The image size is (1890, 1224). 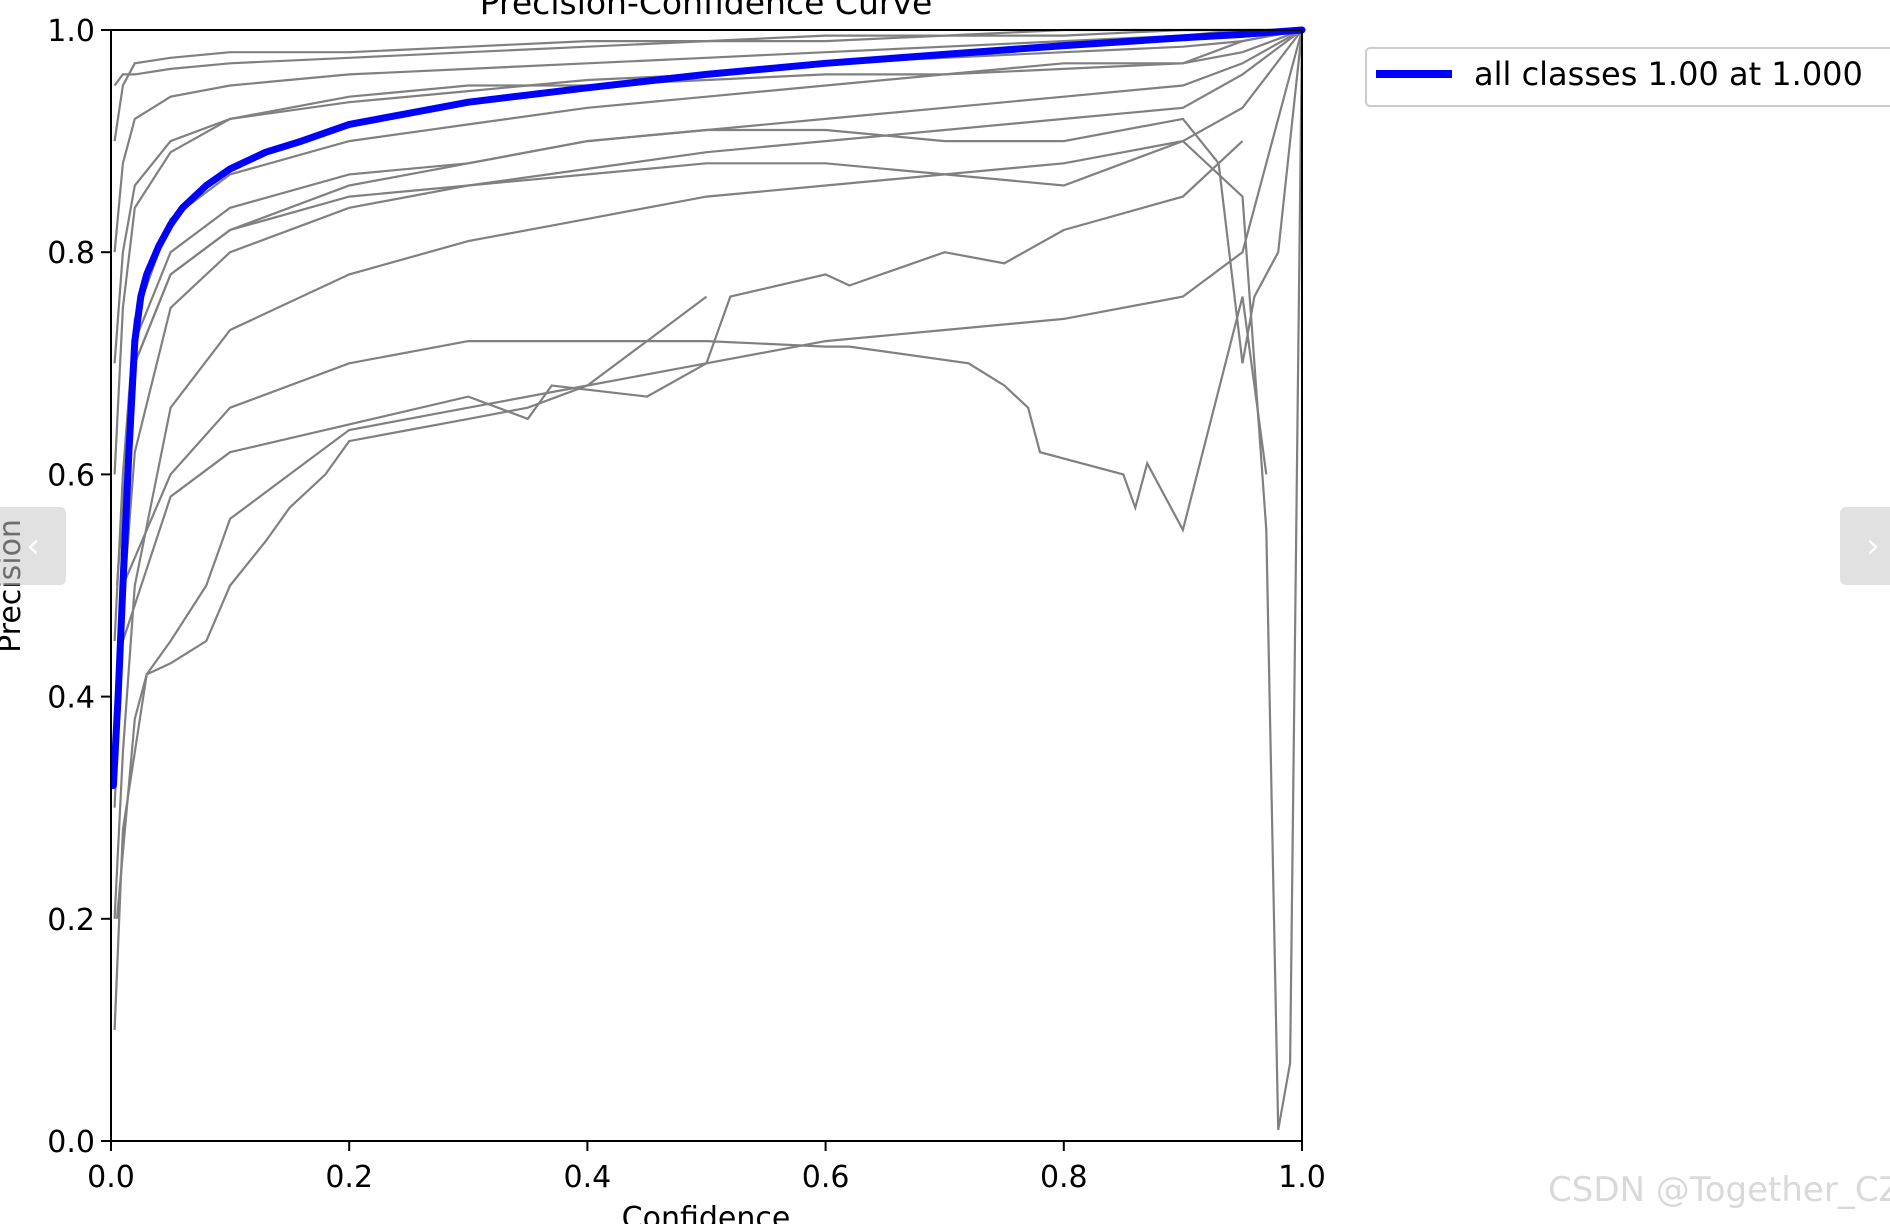 I want to click on previous-image-button: ‹, so click(x=33, y=546).